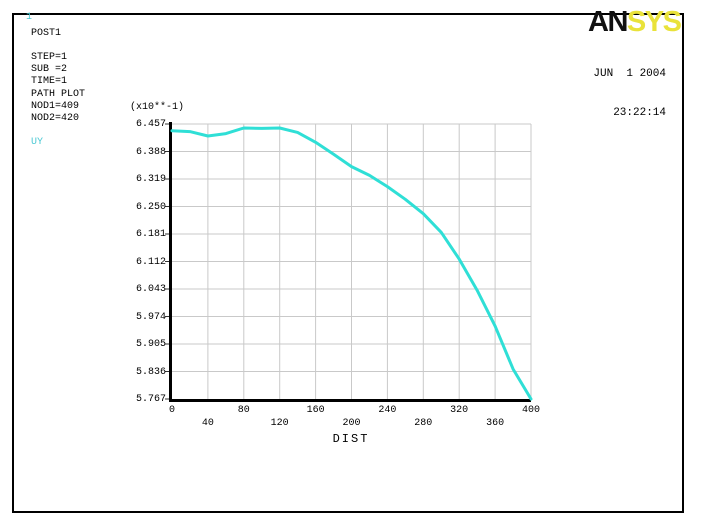 This screenshot has width=713, height=532. What do you see at coordinates (351, 439) in the screenshot?
I see `x-axis-title: DIST` at bounding box center [351, 439].